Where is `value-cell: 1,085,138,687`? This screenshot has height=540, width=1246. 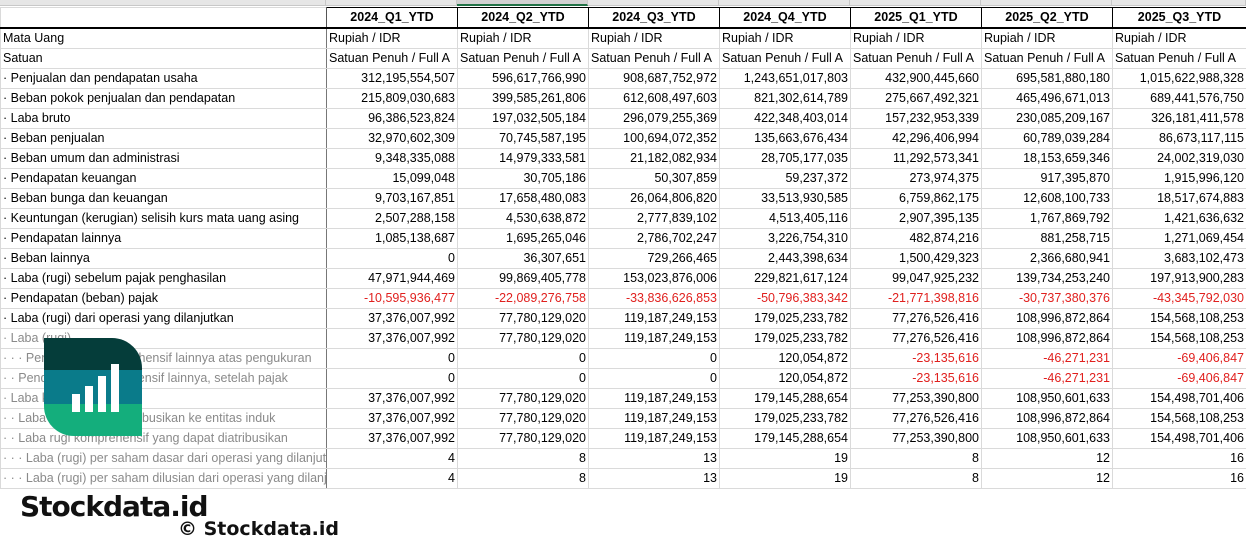
value-cell: 1,085,138,687 is located at coordinates (392, 239).